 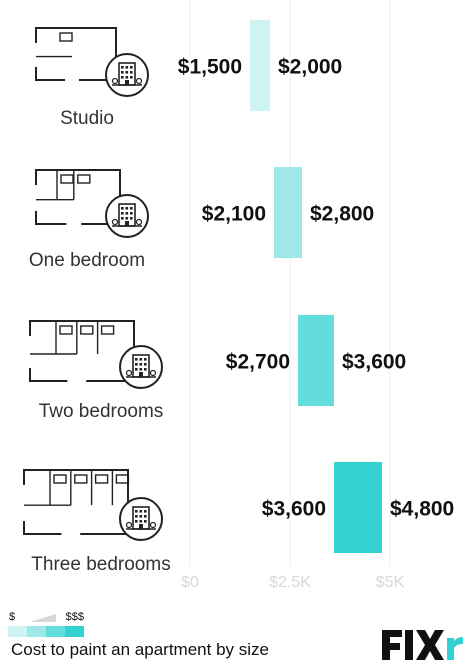 I want to click on high-value-label: $4,800, so click(x=422, y=509).